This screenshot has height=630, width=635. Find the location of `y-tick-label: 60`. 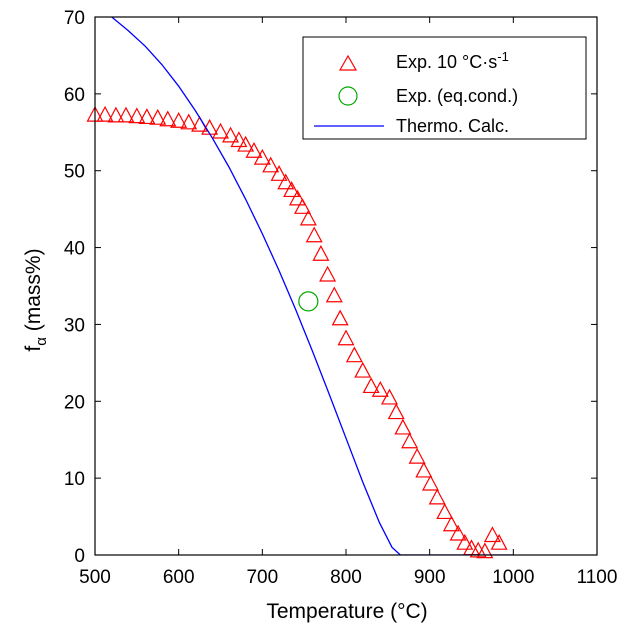

y-tick-label: 60 is located at coordinates (74, 95).